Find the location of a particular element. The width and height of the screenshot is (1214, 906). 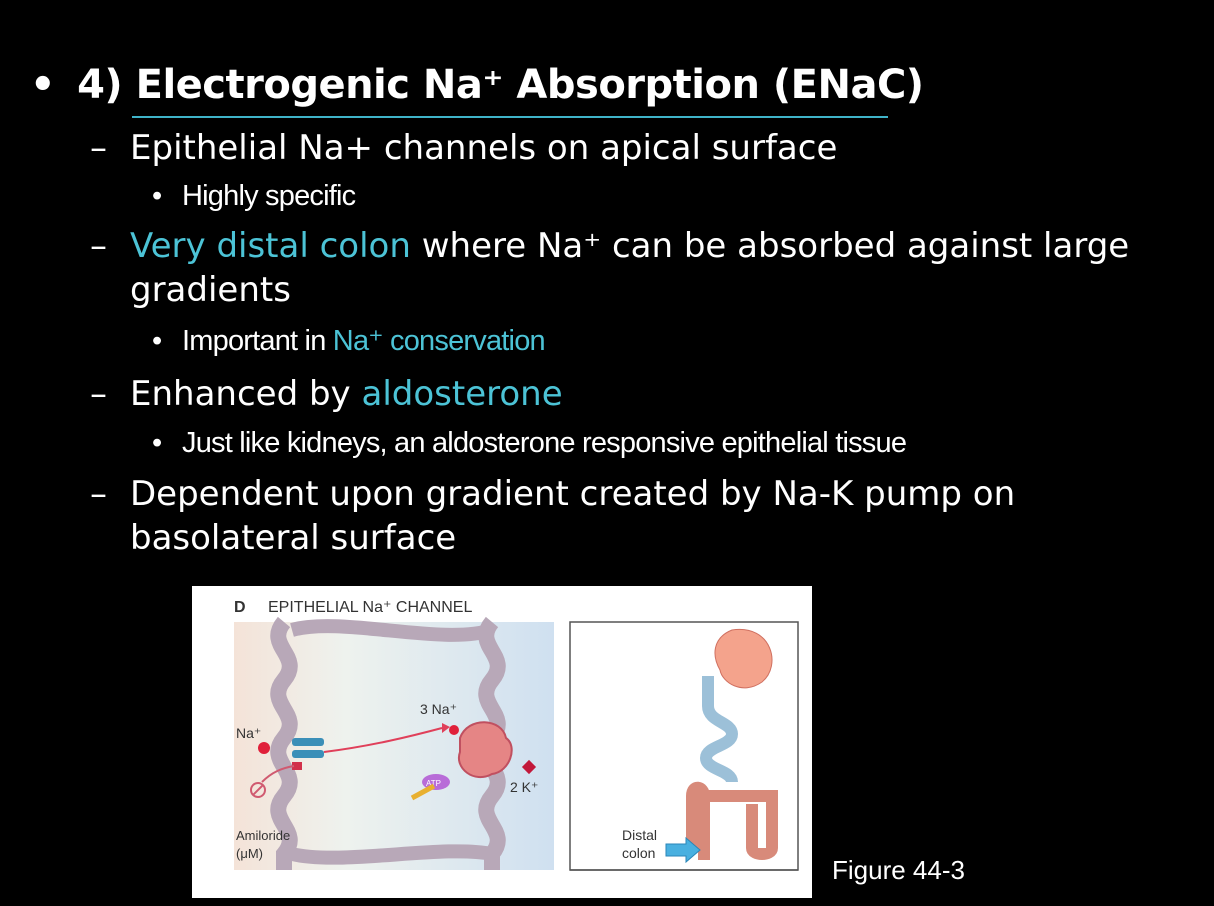

amiloride-icon is located at coordinates (258, 790).